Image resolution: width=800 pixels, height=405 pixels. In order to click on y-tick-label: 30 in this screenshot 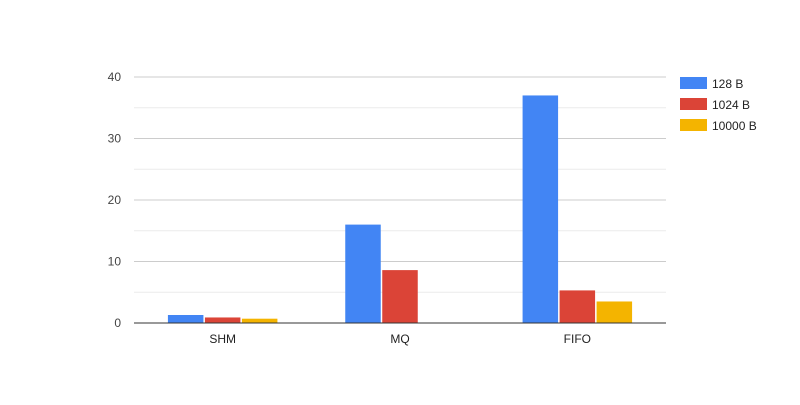, I will do `click(115, 139)`.